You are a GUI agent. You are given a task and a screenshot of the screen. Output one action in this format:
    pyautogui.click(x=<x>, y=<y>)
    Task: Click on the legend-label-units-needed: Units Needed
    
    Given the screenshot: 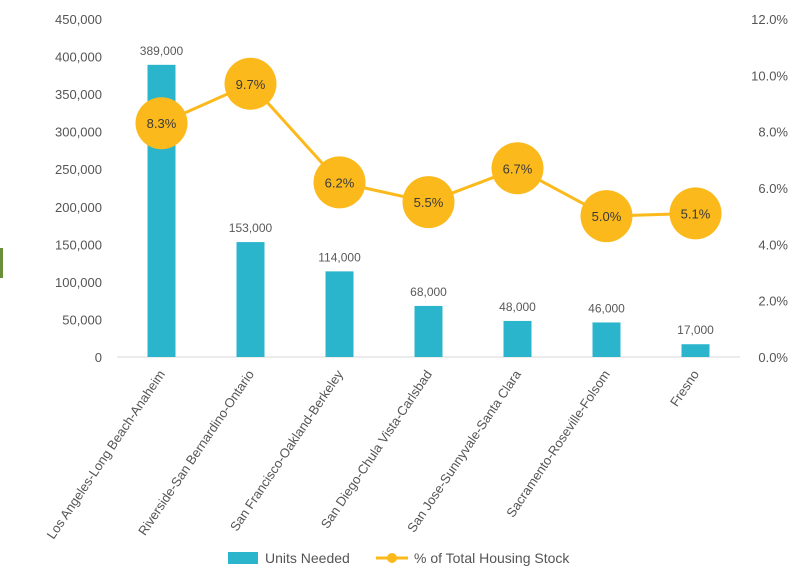 What is the action you would take?
    pyautogui.click(x=307, y=558)
    